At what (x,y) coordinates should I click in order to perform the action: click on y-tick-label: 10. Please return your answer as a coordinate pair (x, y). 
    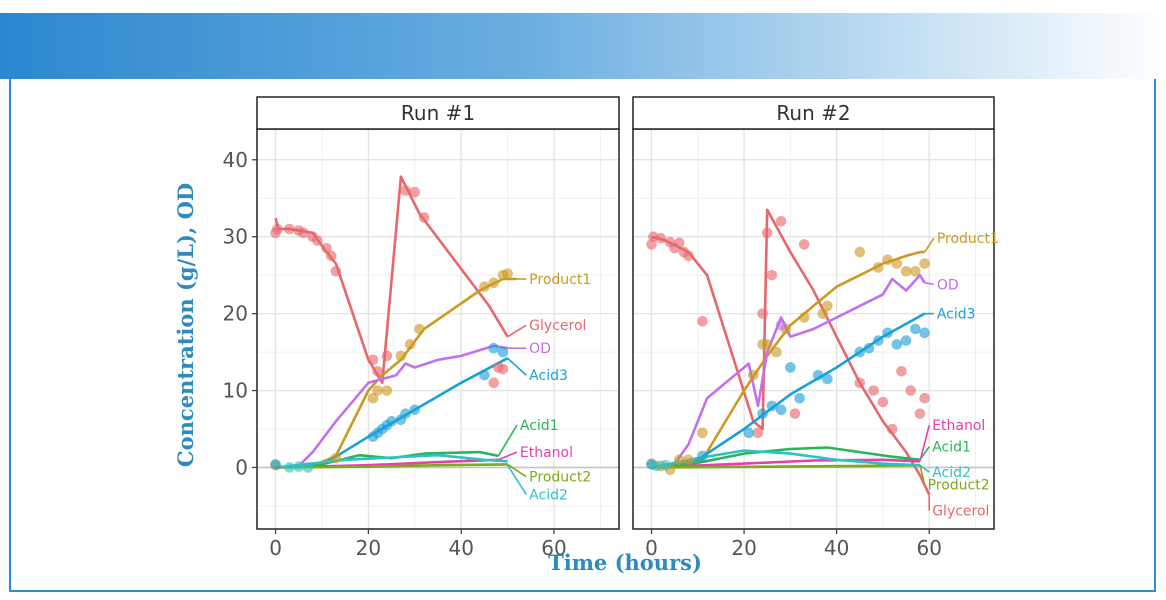
    Looking at the image, I should click on (235, 391).